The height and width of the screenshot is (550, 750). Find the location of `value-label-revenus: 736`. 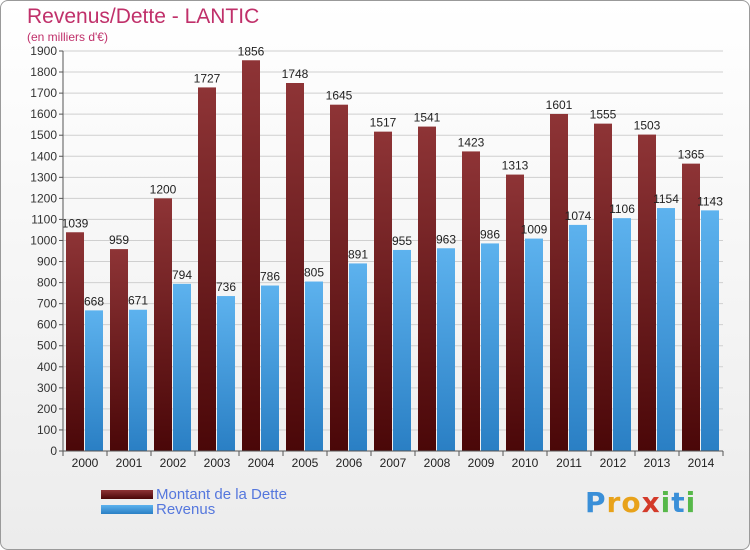

value-label-revenus: 736 is located at coordinates (226, 287).